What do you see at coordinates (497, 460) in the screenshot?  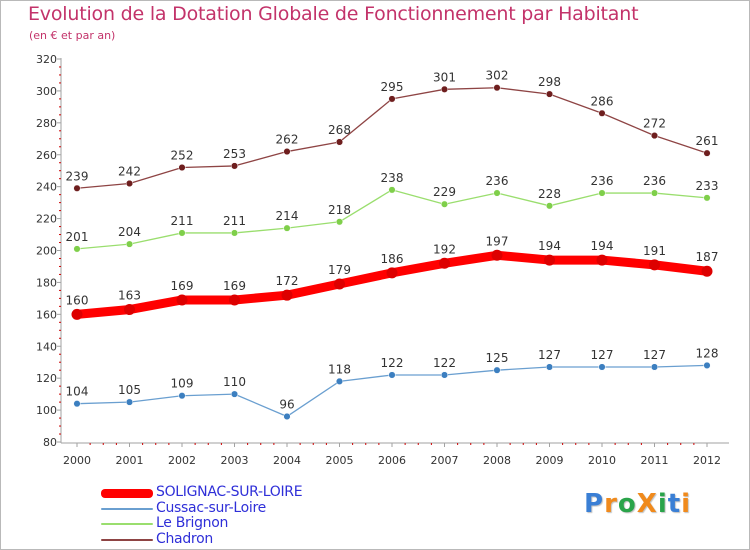 I see `x-tick-label: 2008` at bounding box center [497, 460].